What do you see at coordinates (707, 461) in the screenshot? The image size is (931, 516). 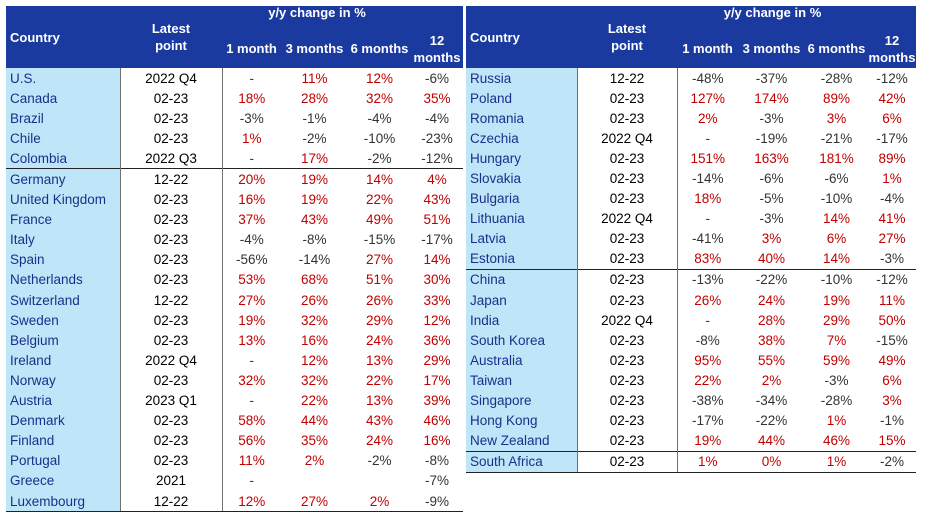 I see `change-1-month-cell: 1%` at bounding box center [707, 461].